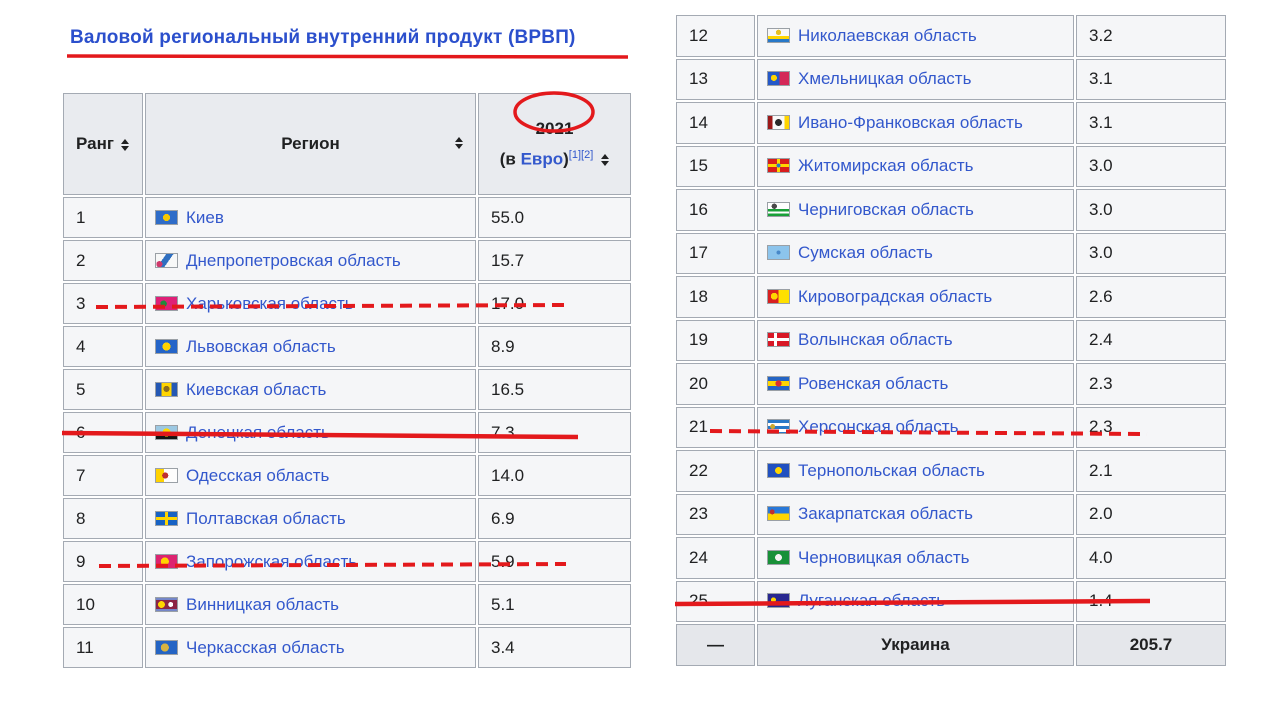 The width and height of the screenshot is (1280, 720). What do you see at coordinates (261, 346) in the screenshot?
I see `region-link: Львовская область` at bounding box center [261, 346].